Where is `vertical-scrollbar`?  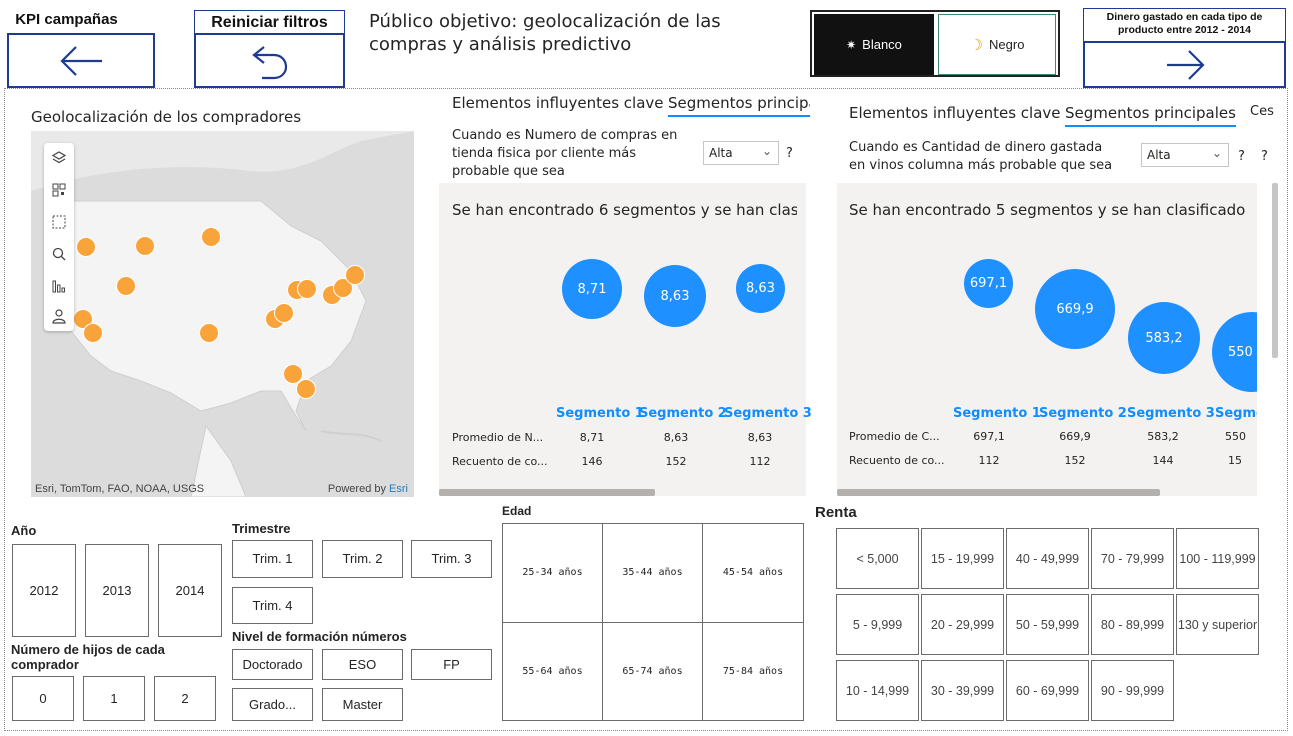 vertical-scrollbar is located at coordinates (1275, 270).